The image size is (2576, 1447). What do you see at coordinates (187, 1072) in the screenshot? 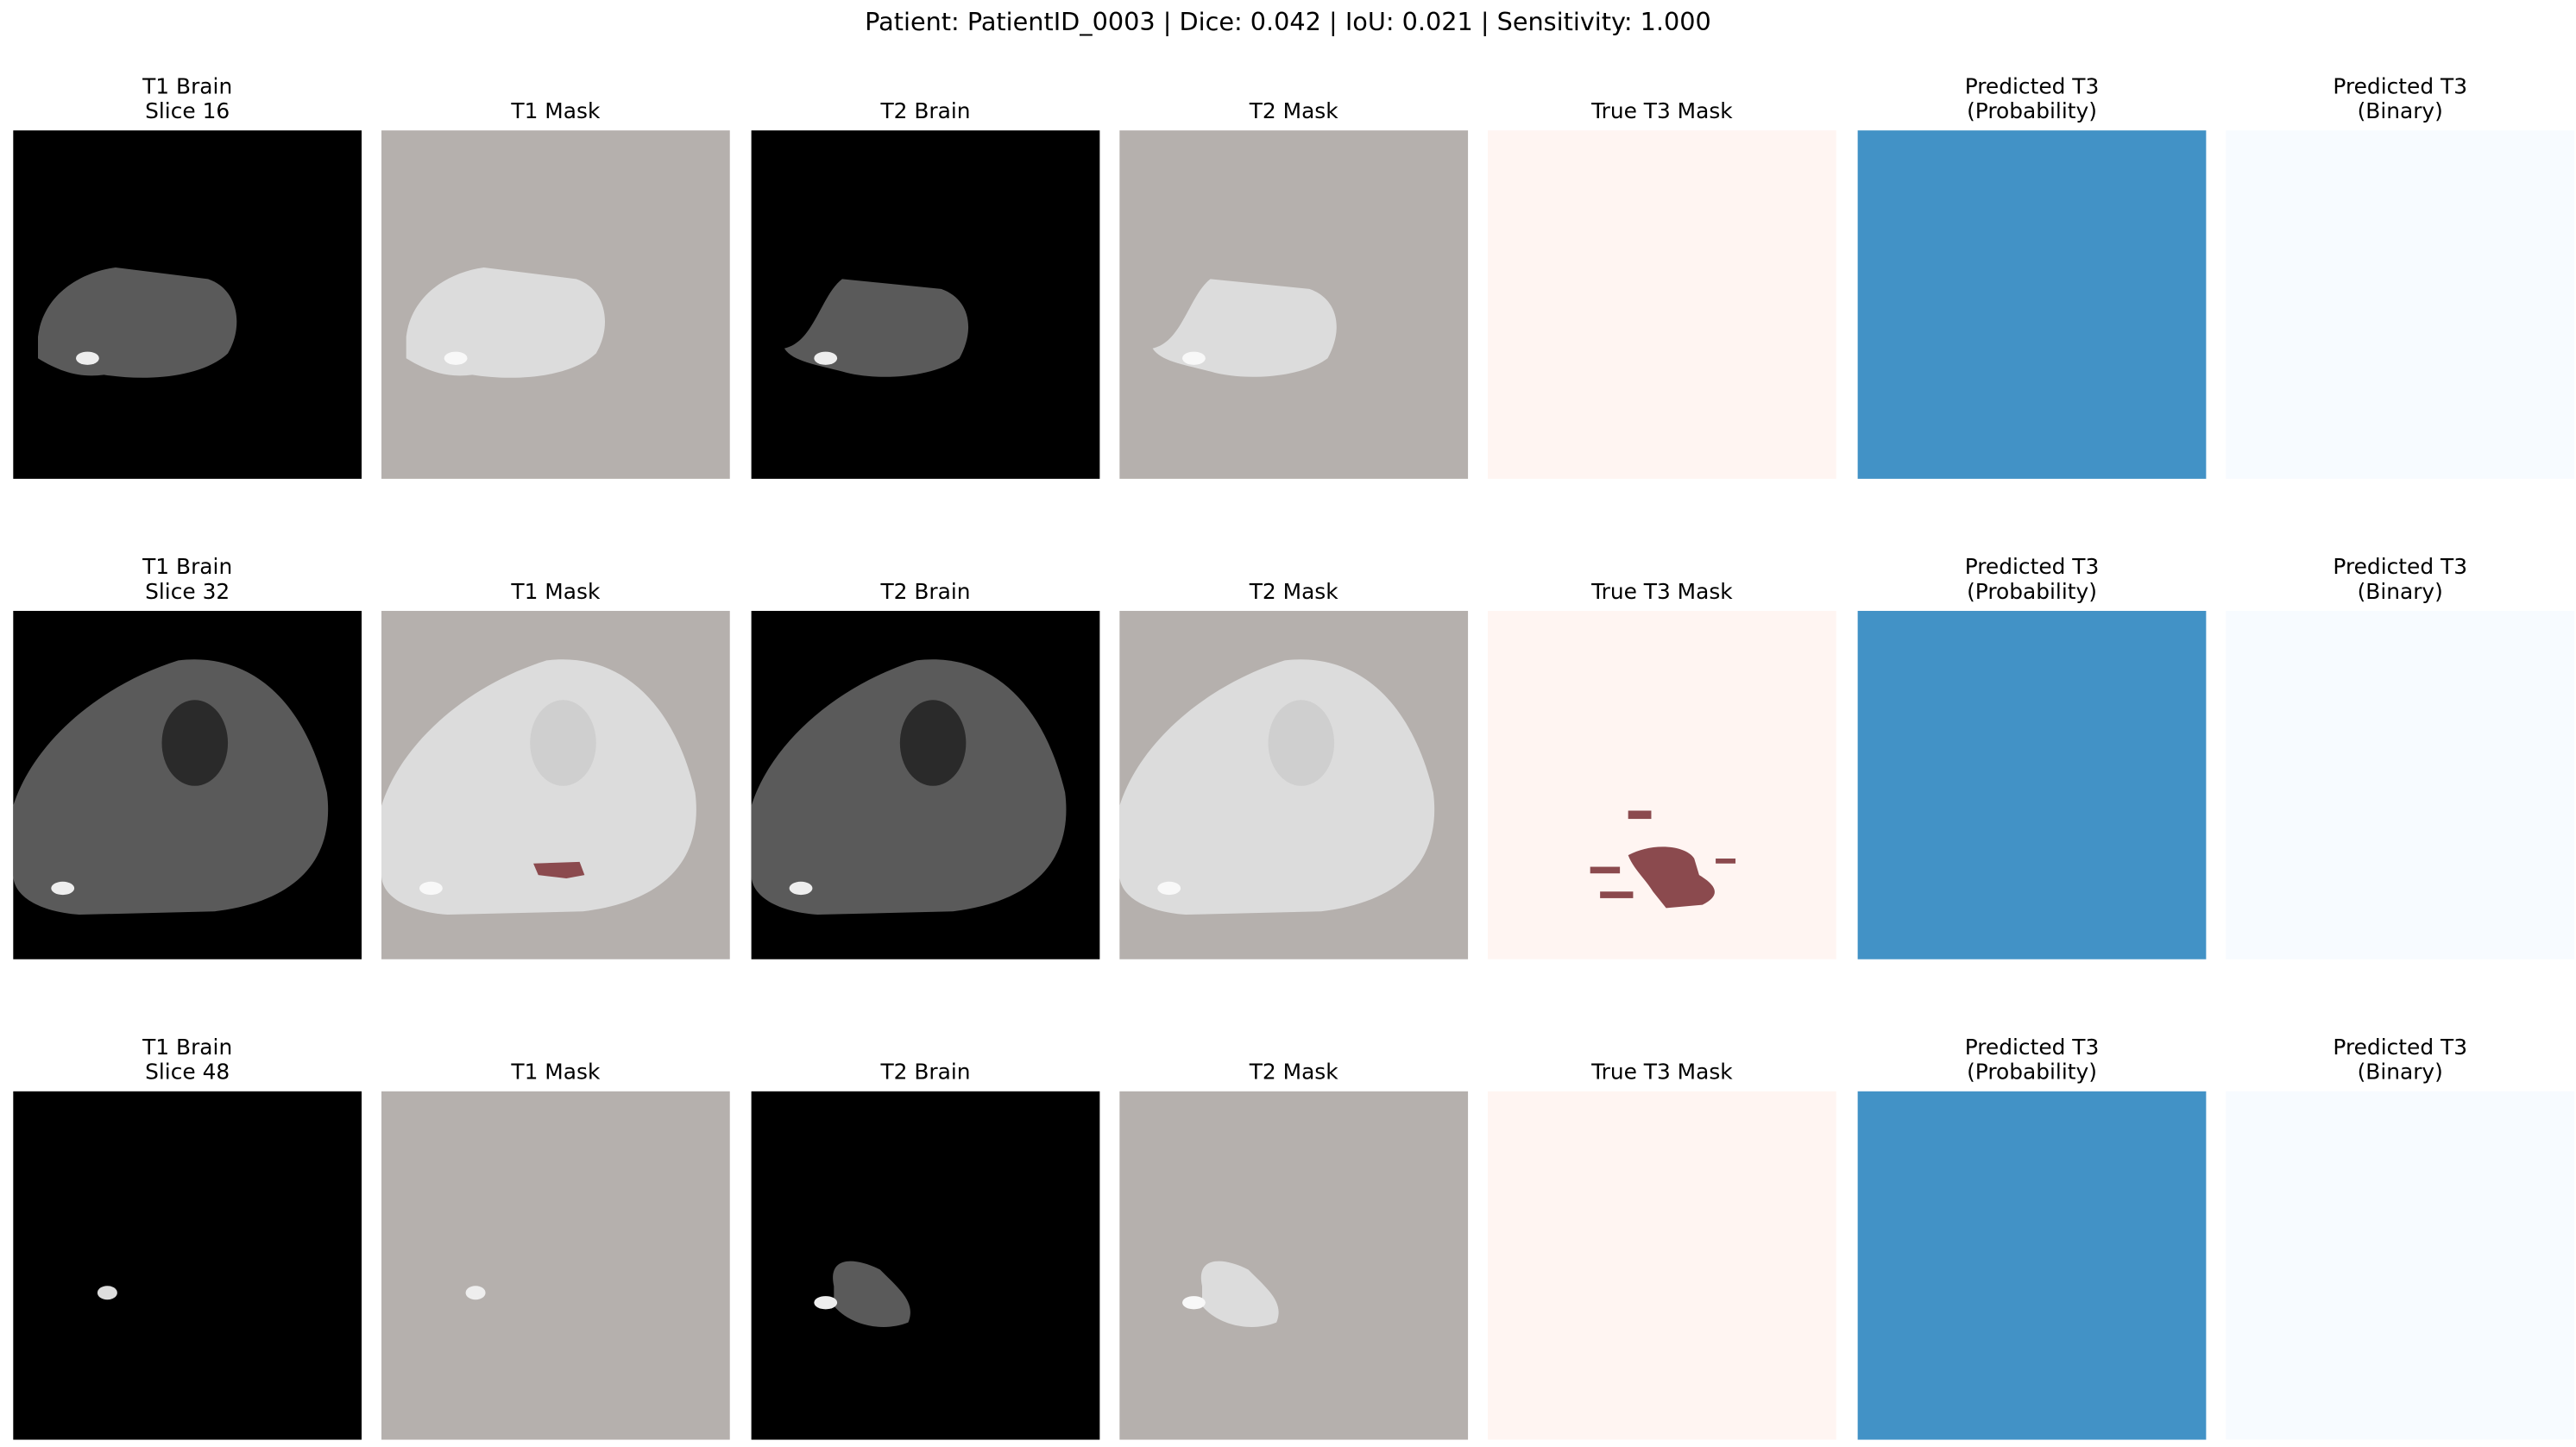
I see `panel-title: Slice 48` at bounding box center [187, 1072].